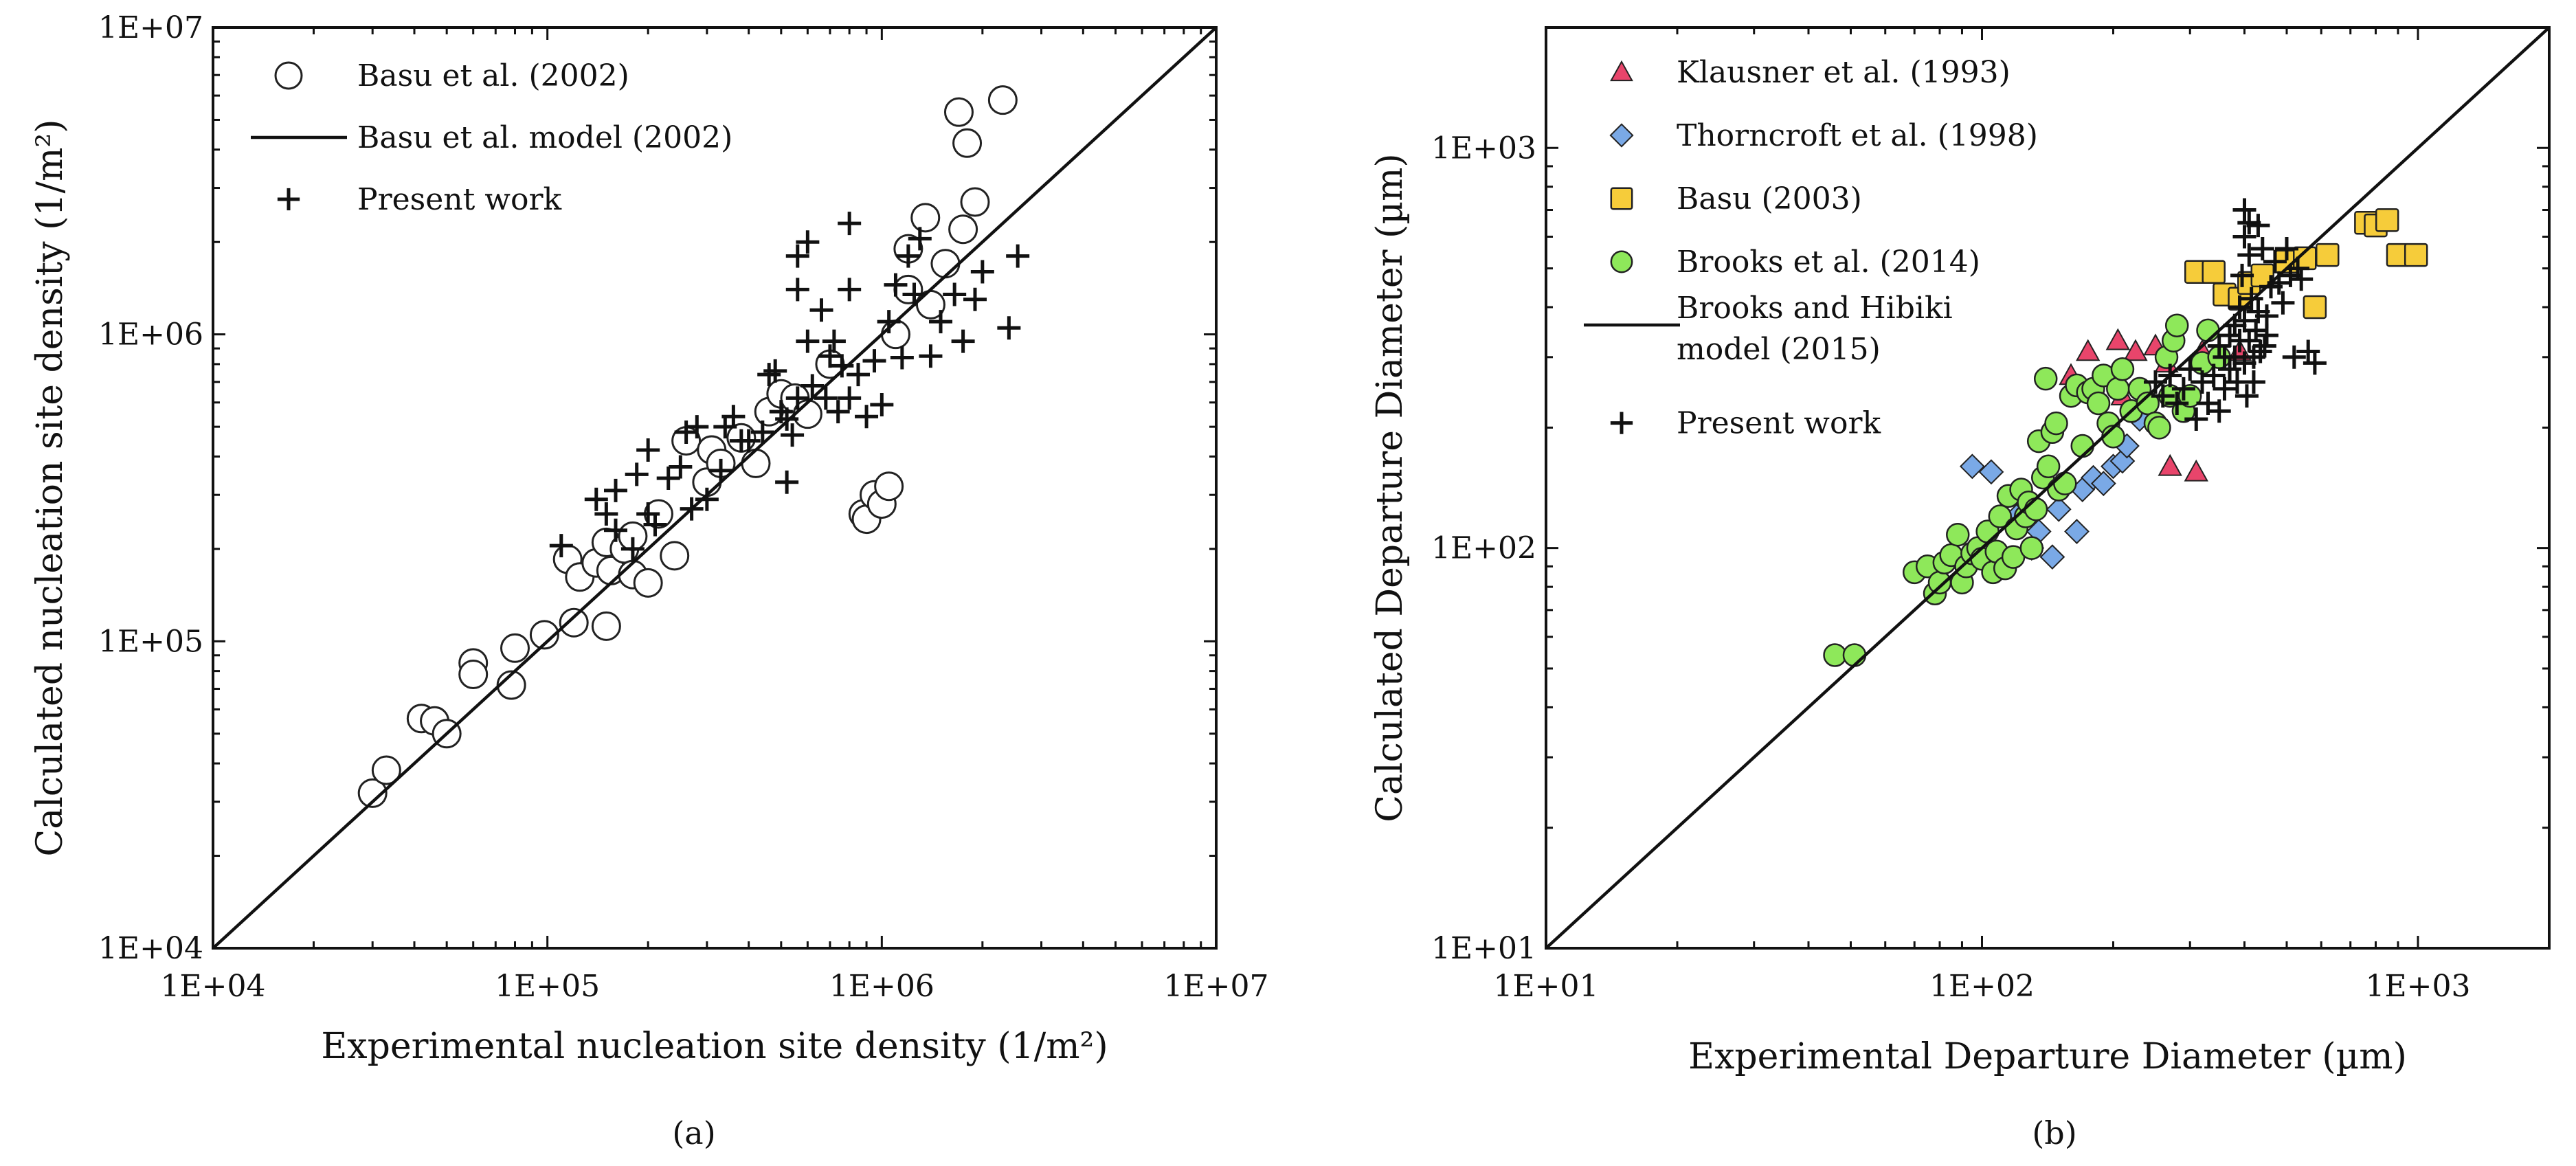 This screenshot has height=1166, width=2576. What do you see at coordinates (1621, 136) in the screenshot?
I see `legend-swatch-diamond` at bounding box center [1621, 136].